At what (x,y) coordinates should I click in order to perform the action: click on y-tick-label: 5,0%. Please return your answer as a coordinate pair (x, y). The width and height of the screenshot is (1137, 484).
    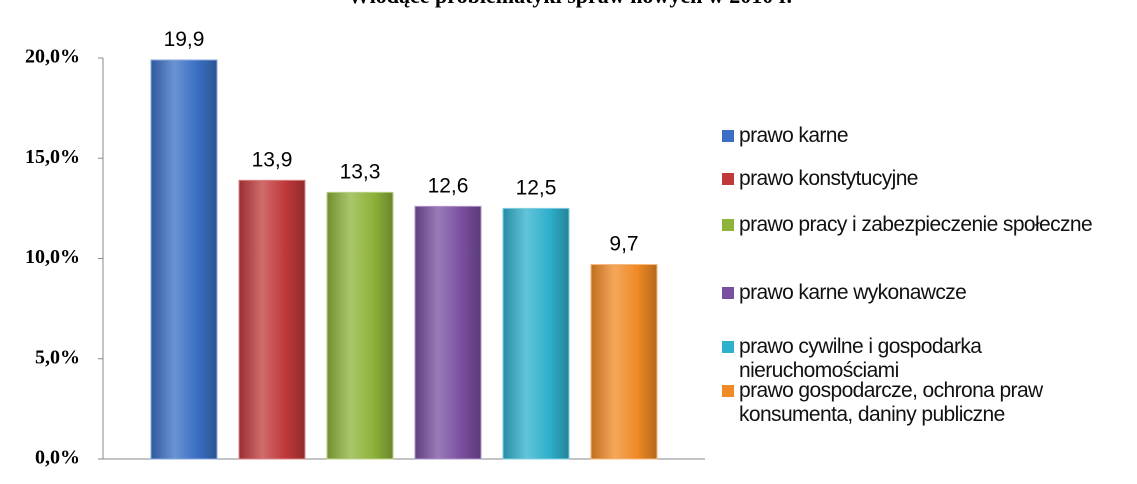
    Looking at the image, I should click on (57, 357).